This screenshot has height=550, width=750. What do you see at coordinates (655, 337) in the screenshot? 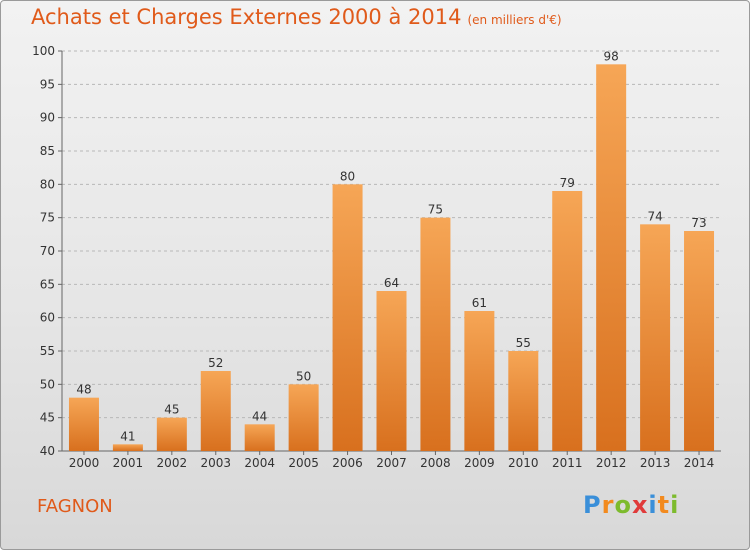
I see `bar-2013` at bounding box center [655, 337].